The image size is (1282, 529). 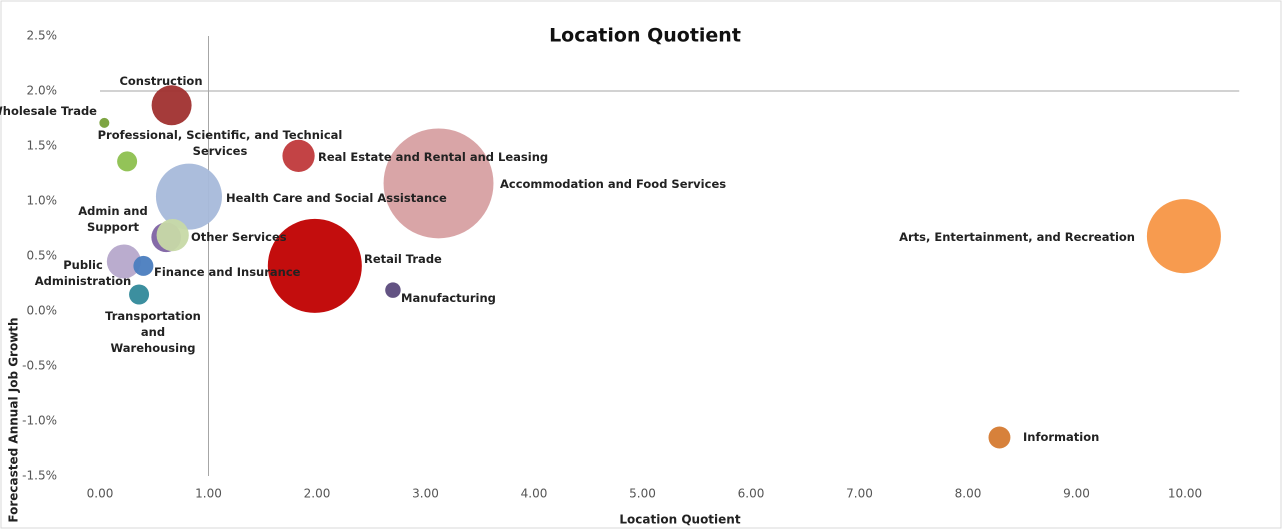 I want to click on x-tick-label: 8.00, so click(x=968, y=494).